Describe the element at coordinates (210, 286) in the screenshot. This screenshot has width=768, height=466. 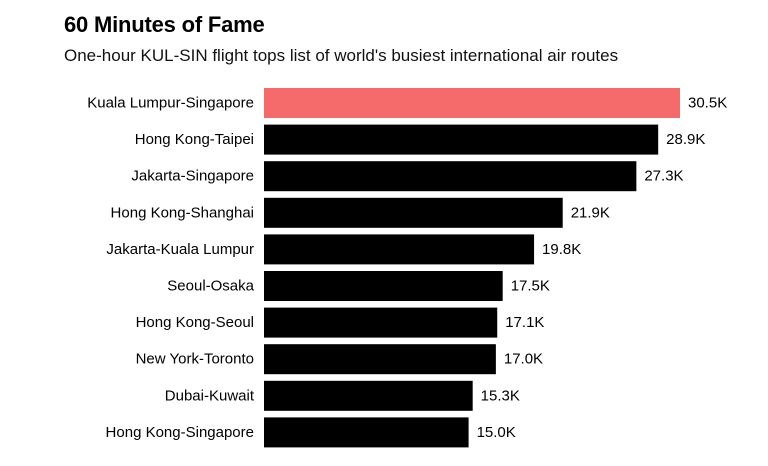
I see `category-label: Seoul-Osaka` at that location.